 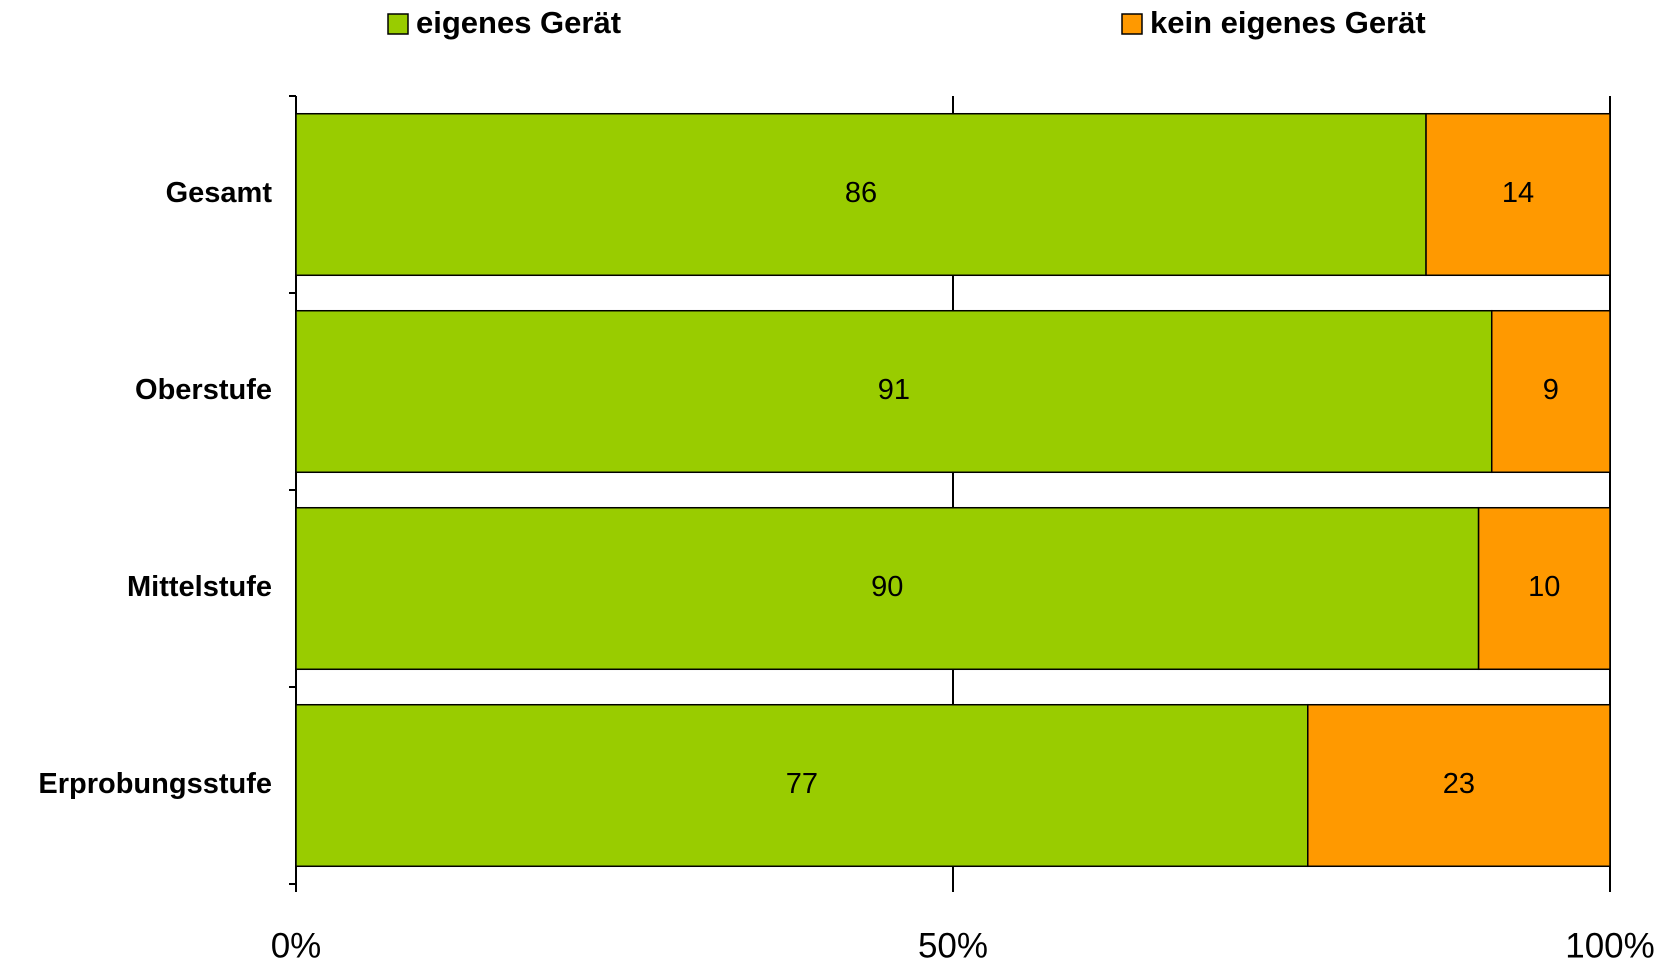 I want to click on data-label: 91, so click(x=894, y=390).